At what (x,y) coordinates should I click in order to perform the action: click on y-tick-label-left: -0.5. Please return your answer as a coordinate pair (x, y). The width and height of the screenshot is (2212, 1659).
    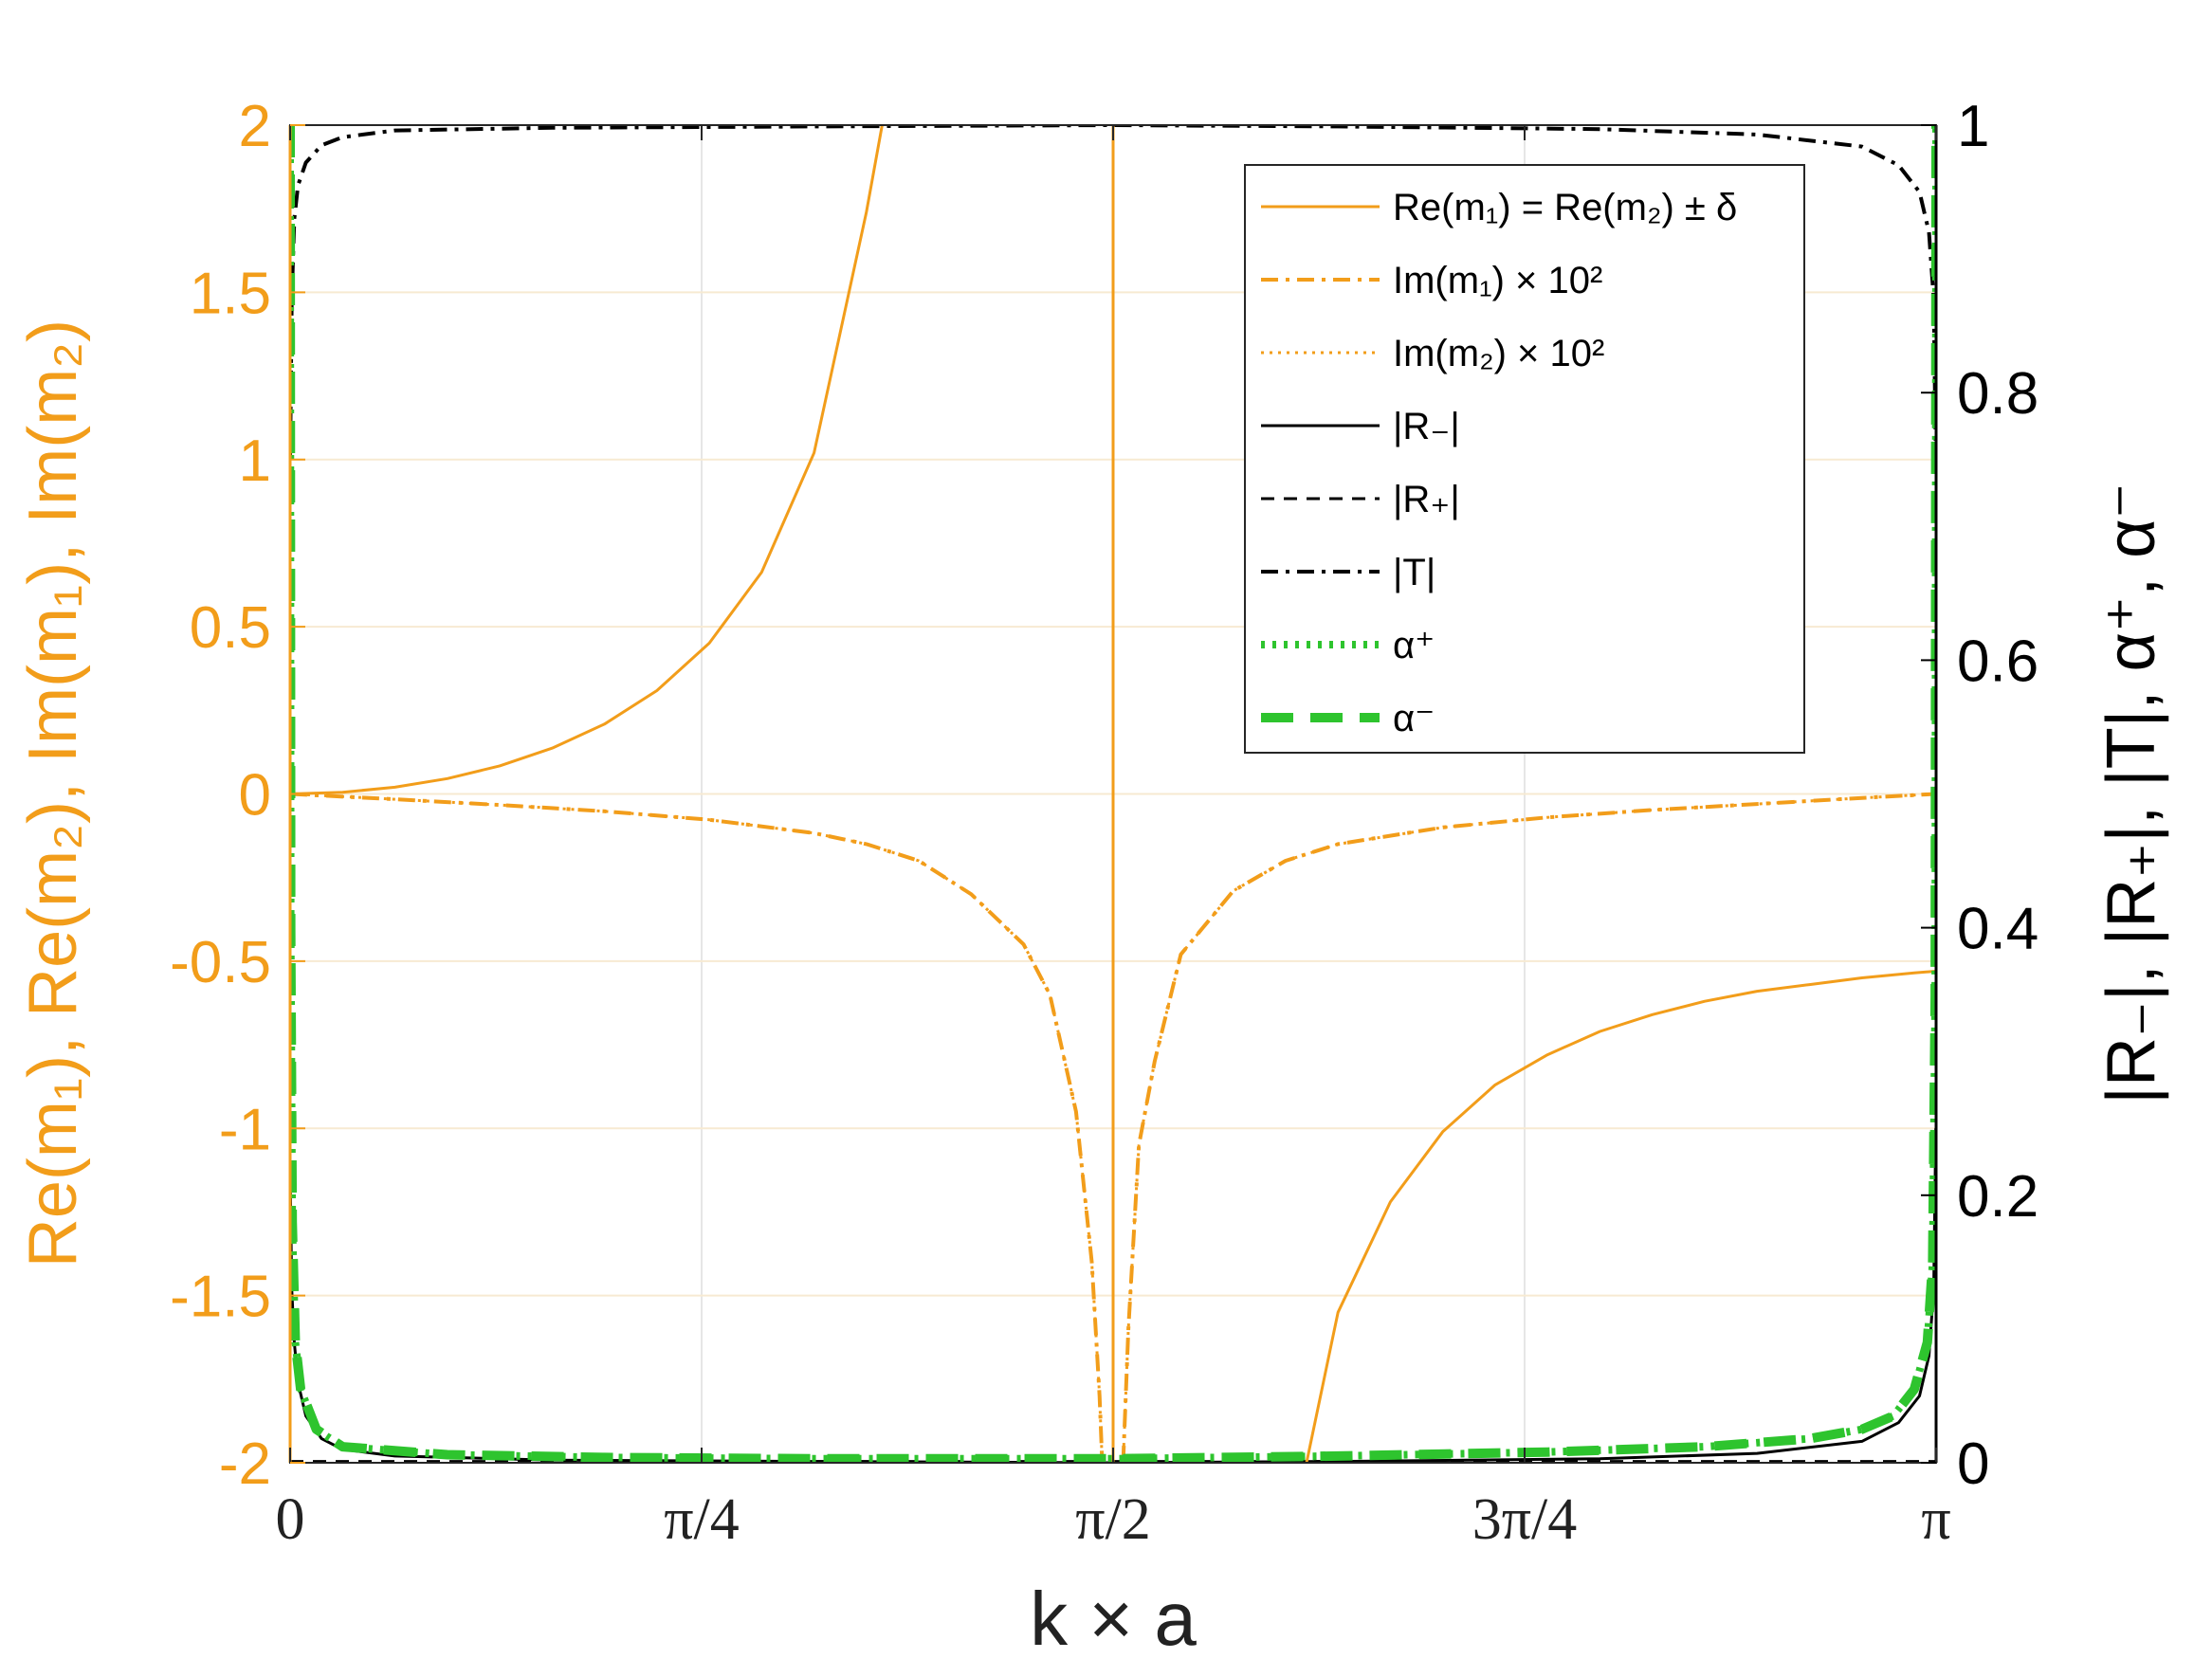
    Looking at the image, I should click on (220, 962).